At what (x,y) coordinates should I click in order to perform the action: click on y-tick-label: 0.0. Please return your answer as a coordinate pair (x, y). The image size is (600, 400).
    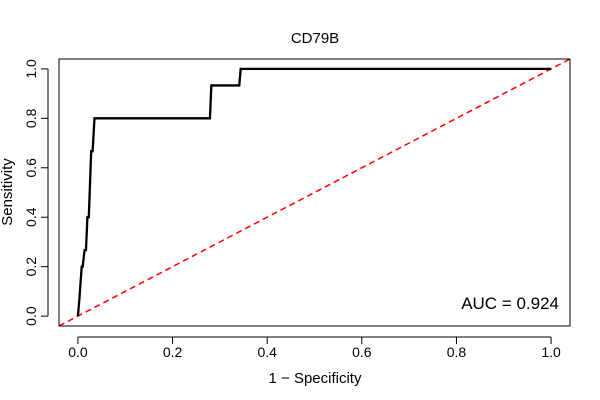
    Looking at the image, I should click on (31, 316).